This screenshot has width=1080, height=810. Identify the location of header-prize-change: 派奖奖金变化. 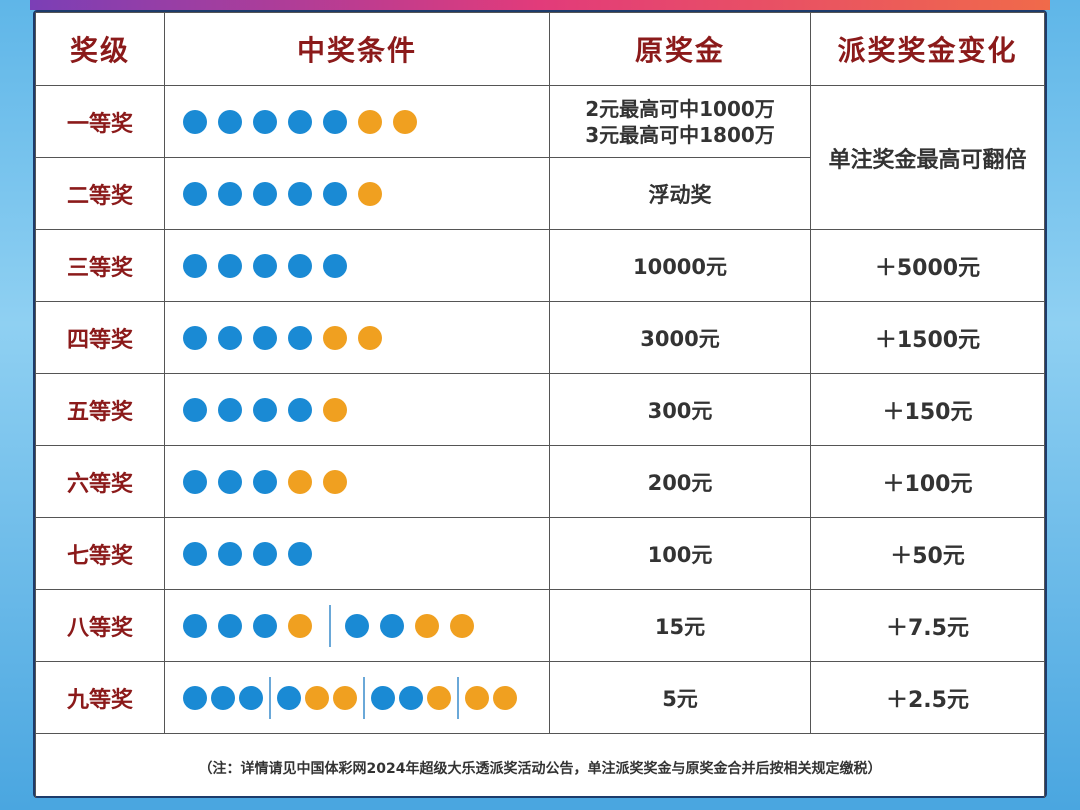
(927, 49).